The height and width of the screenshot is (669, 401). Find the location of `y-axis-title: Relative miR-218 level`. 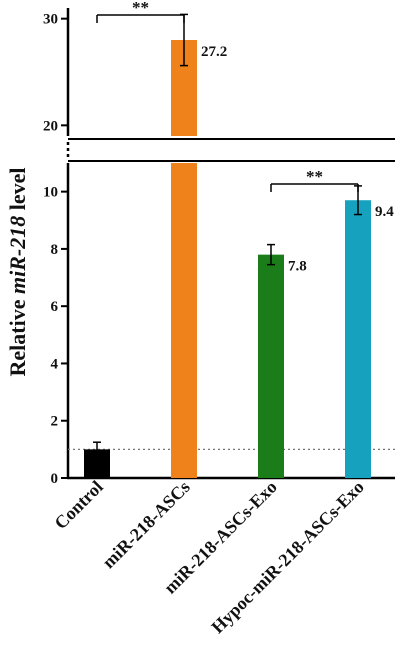

y-axis-title: Relative miR-218 level is located at coordinates (17, 272).